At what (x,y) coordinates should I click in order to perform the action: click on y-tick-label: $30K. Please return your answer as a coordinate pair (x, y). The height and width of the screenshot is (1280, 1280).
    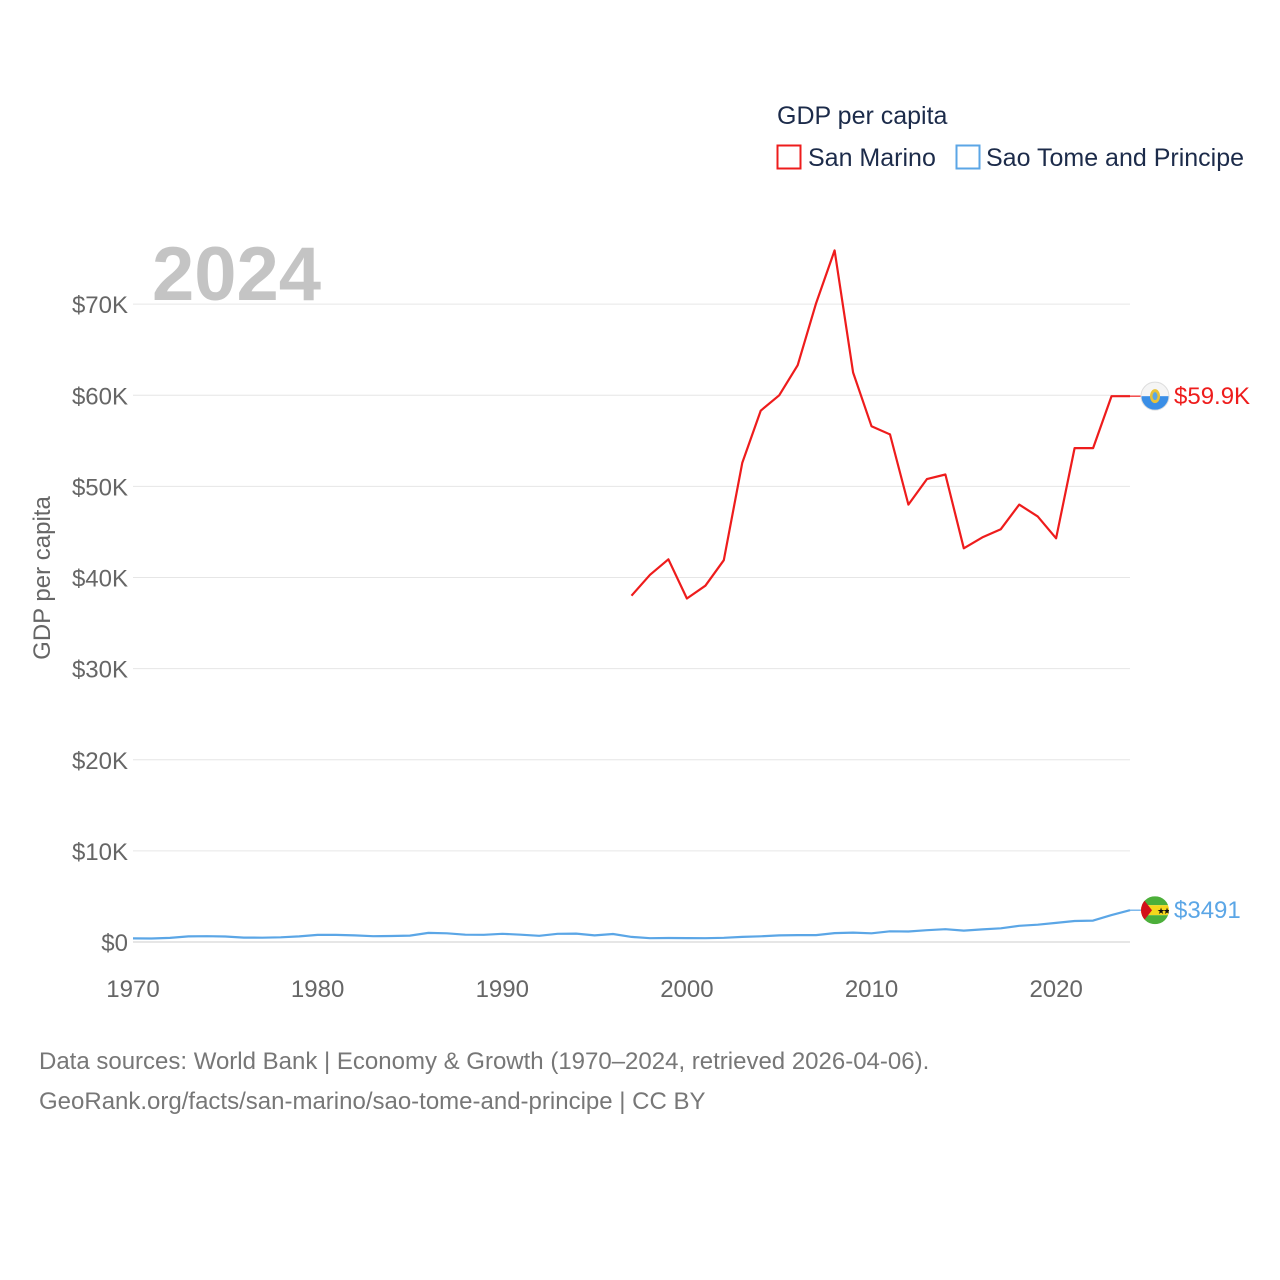
    Looking at the image, I should click on (100, 670).